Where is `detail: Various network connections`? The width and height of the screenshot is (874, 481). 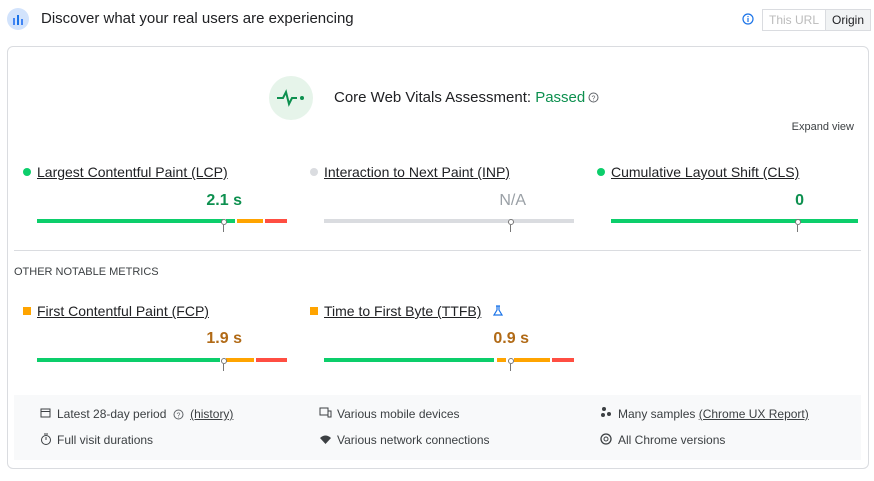
detail: Various network connections is located at coordinates (413, 440).